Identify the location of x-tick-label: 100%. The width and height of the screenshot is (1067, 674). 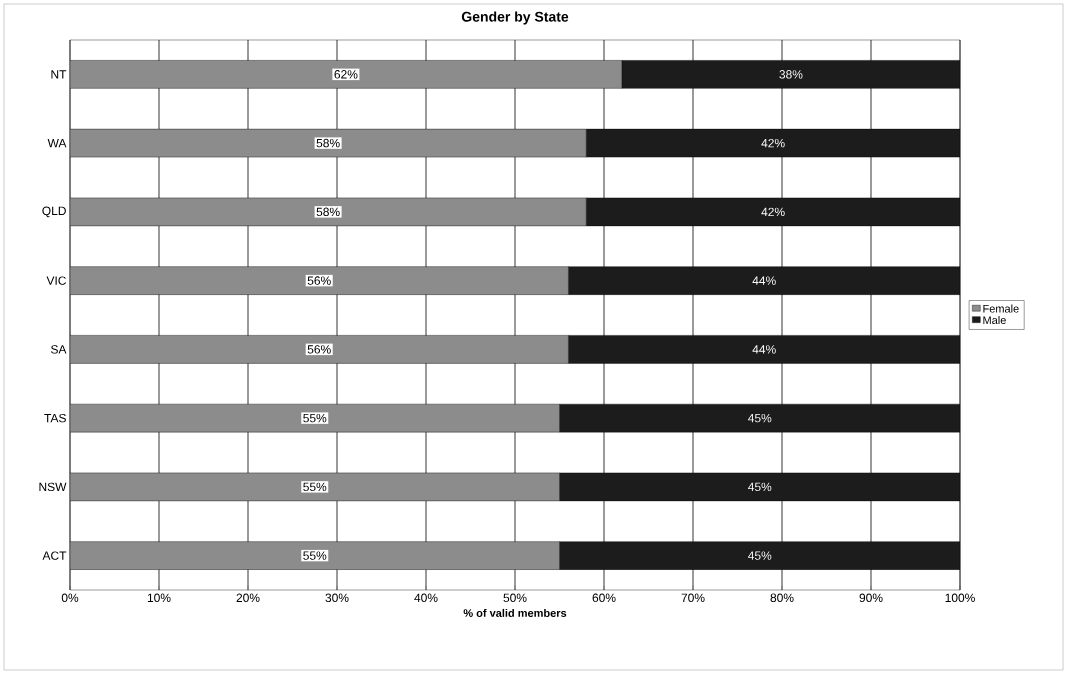
(960, 598).